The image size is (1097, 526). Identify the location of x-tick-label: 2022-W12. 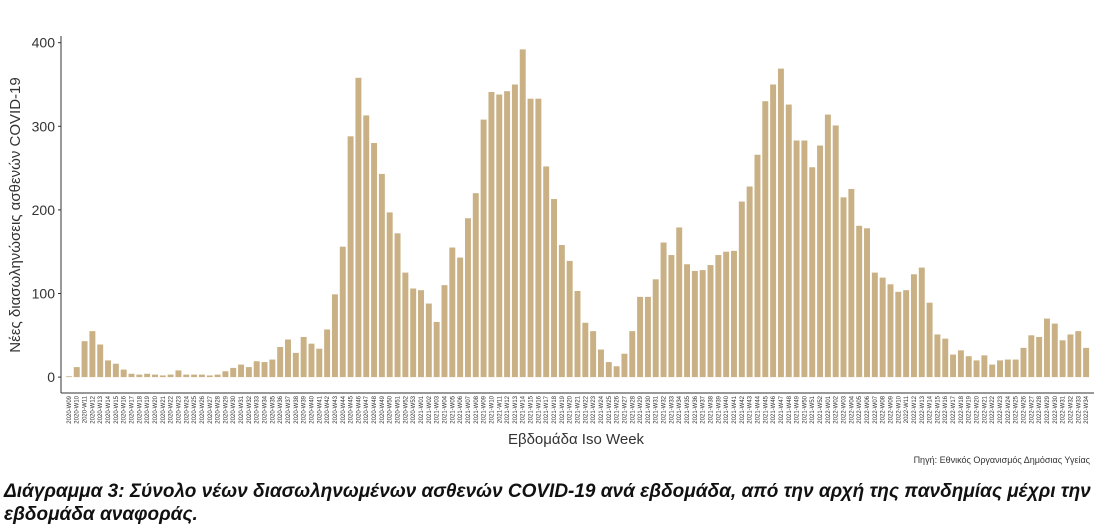
(915, 409).